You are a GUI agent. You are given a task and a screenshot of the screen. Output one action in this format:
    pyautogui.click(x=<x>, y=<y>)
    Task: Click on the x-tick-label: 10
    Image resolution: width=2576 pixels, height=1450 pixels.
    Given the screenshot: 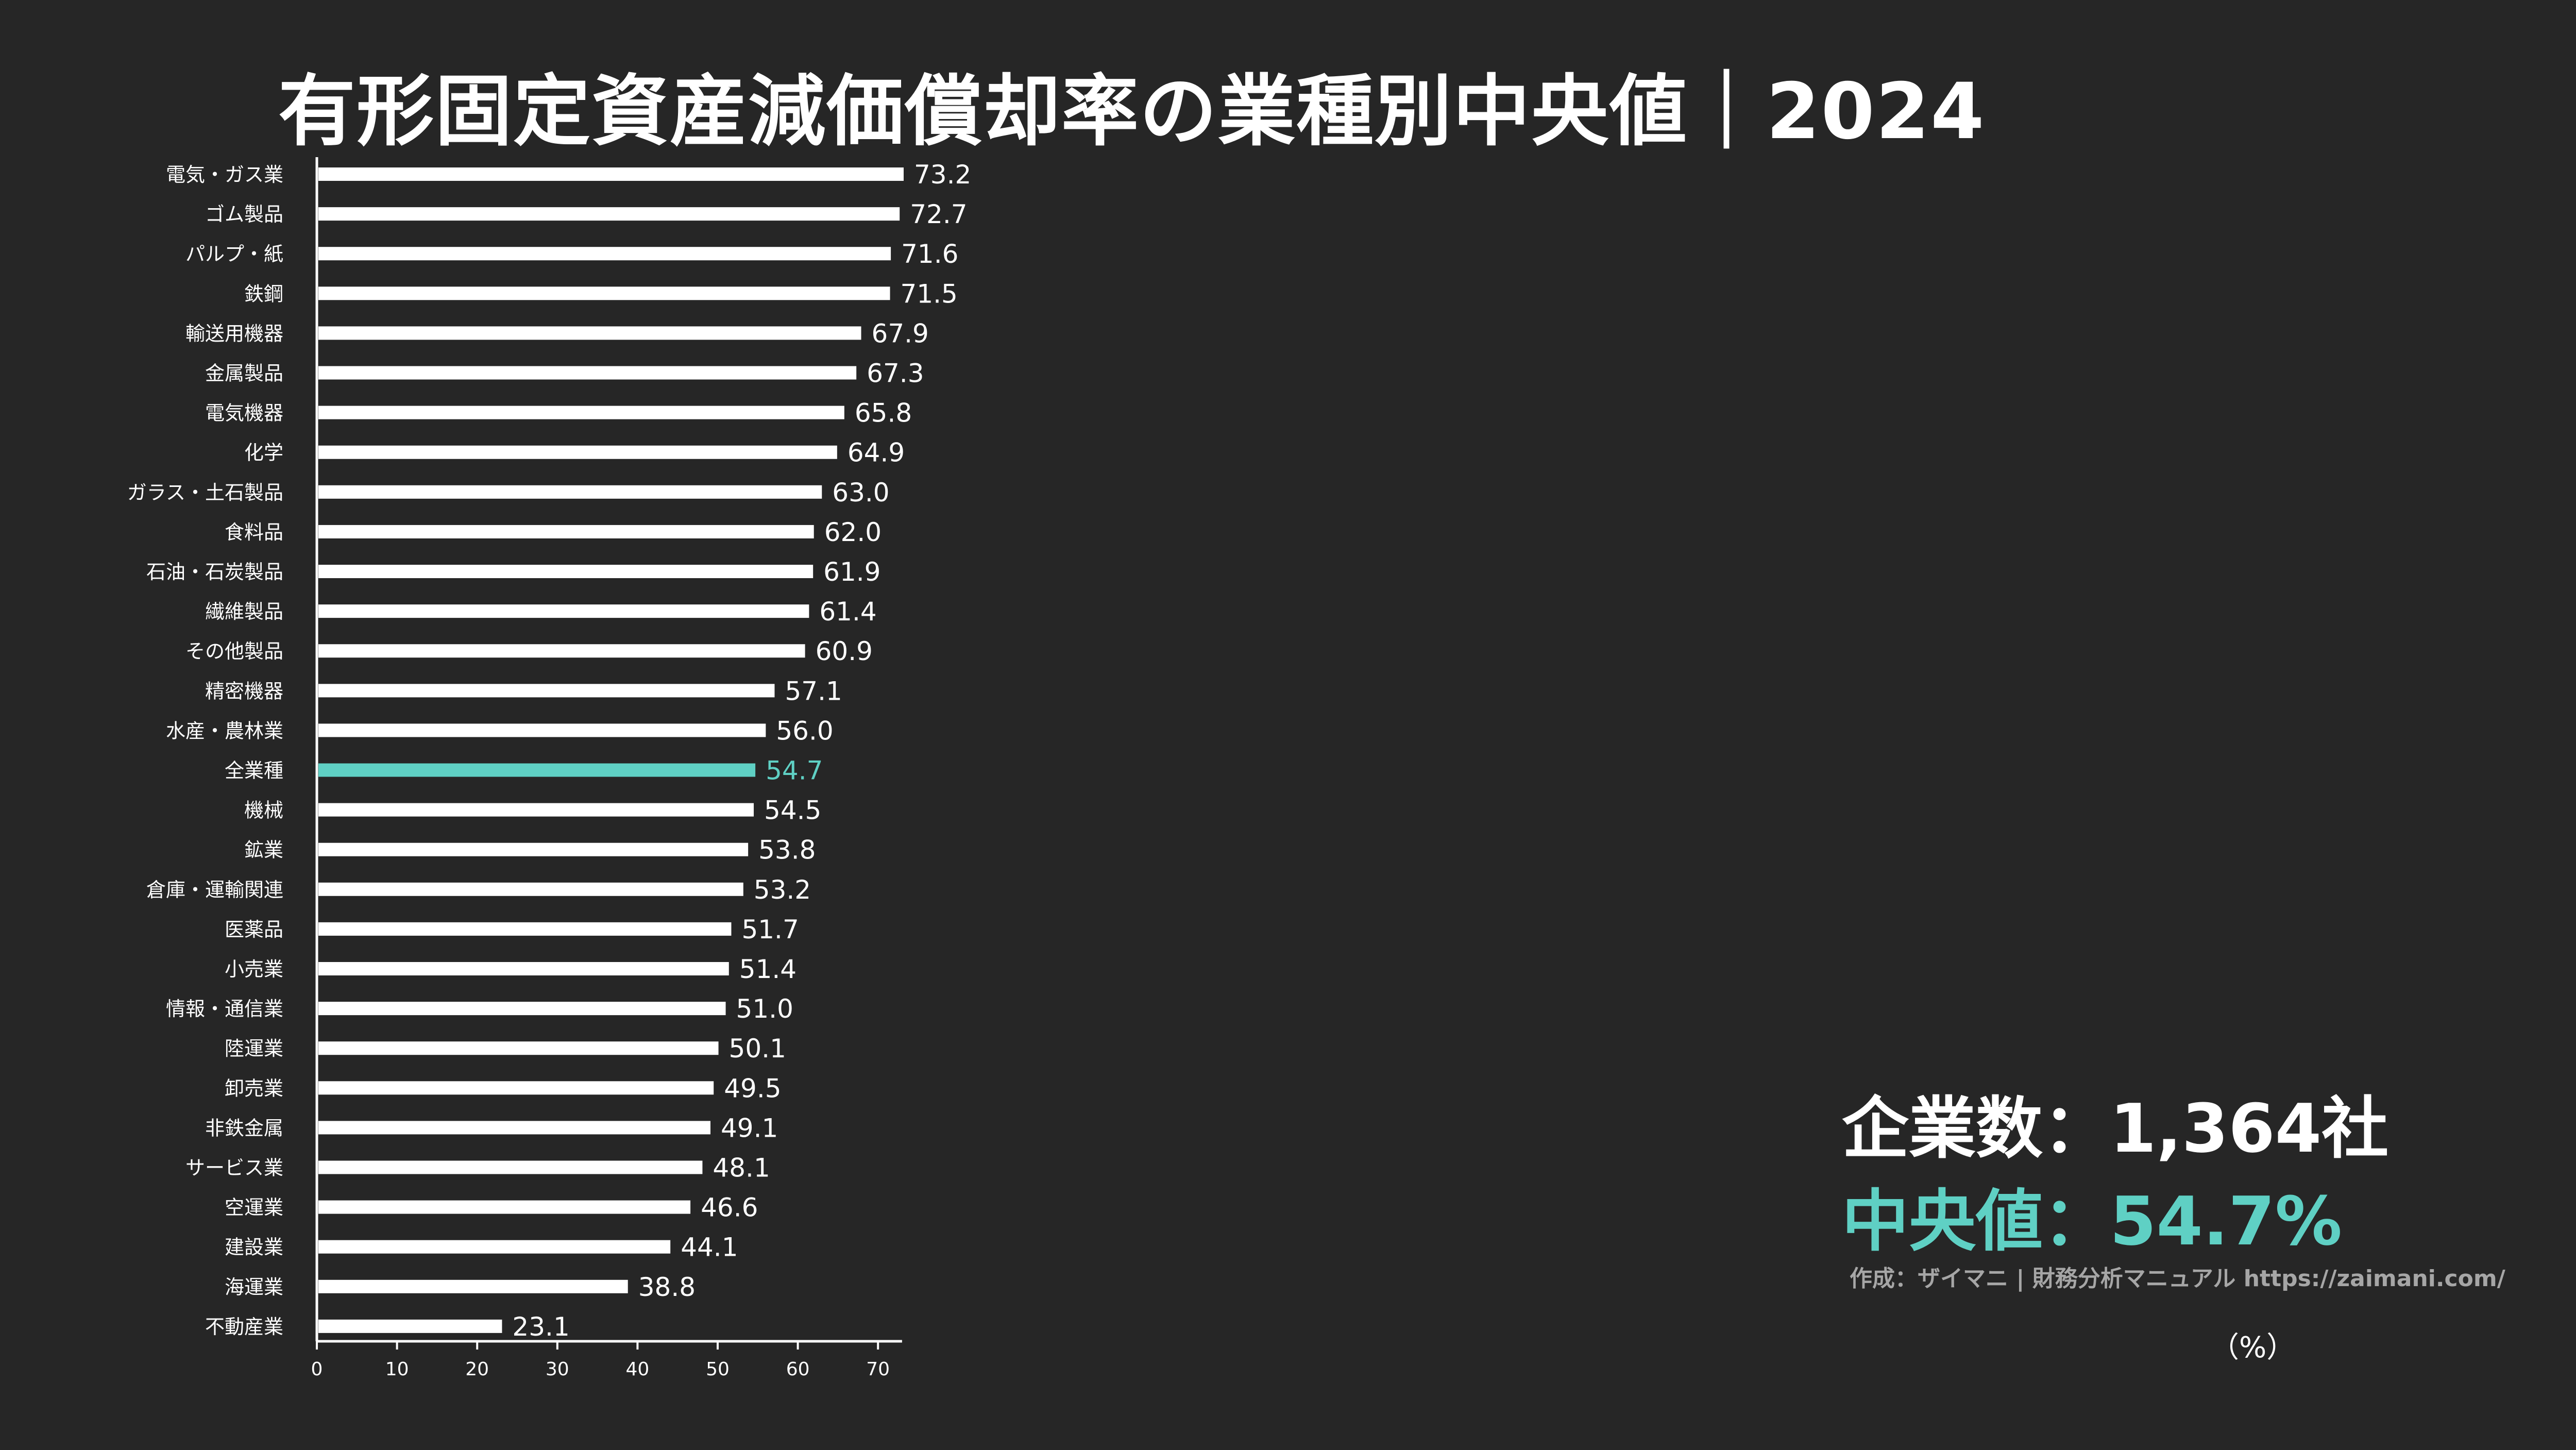 What is the action you would take?
    pyautogui.click(x=397, y=1369)
    